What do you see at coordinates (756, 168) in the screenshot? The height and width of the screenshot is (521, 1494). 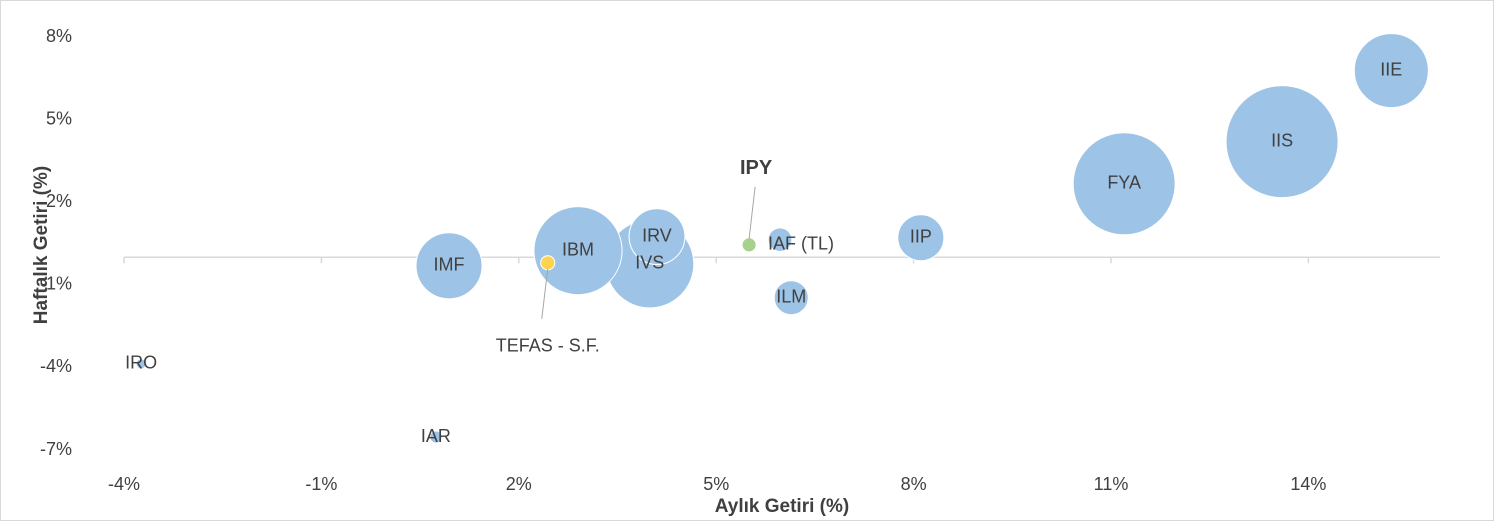 I see `bubble-label: IPY` at bounding box center [756, 168].